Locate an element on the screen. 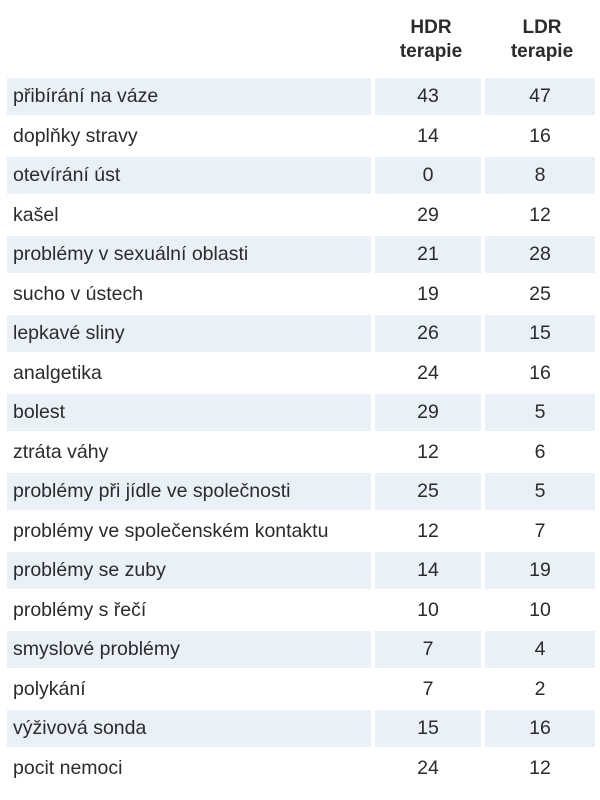 The height and width of the screenshot is (800, 600). table-row: výživová sonda 15 16 is located at coordinates (301, 728).